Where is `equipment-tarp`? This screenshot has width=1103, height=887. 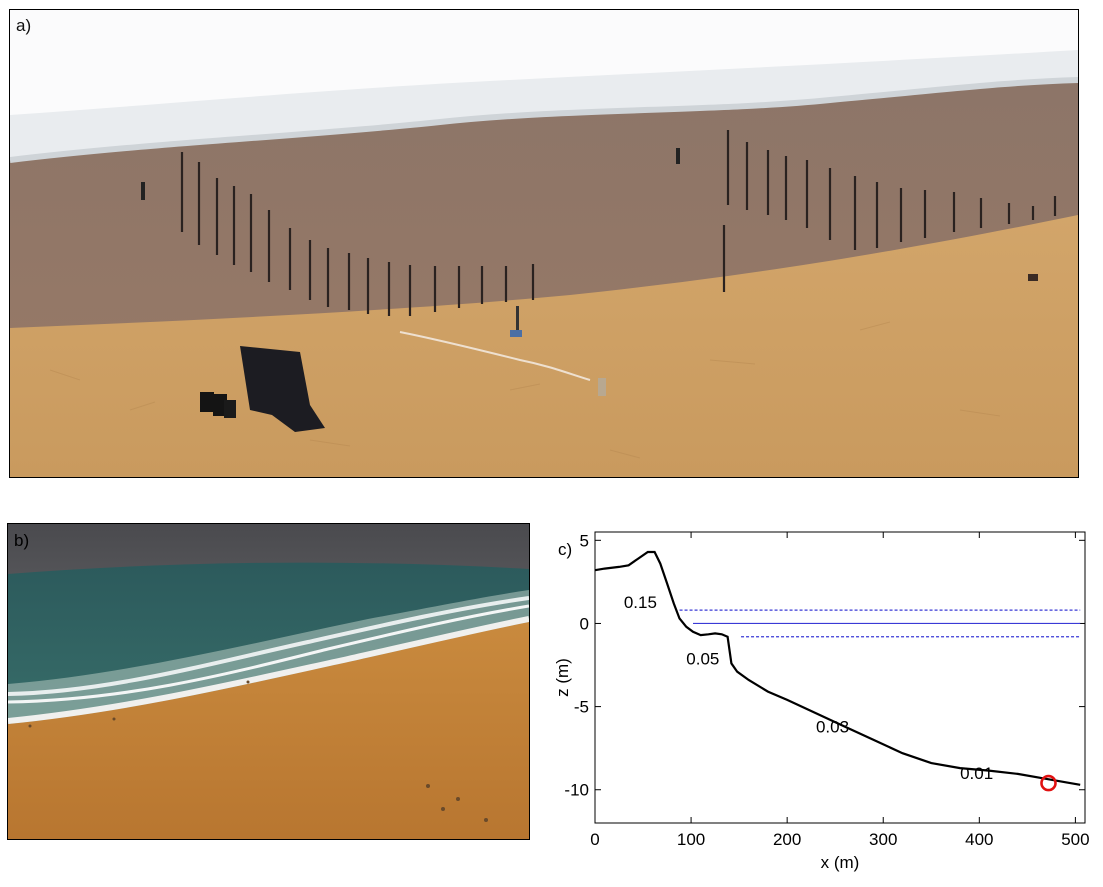
equipment-tarp is located at coordinates (262, 389).